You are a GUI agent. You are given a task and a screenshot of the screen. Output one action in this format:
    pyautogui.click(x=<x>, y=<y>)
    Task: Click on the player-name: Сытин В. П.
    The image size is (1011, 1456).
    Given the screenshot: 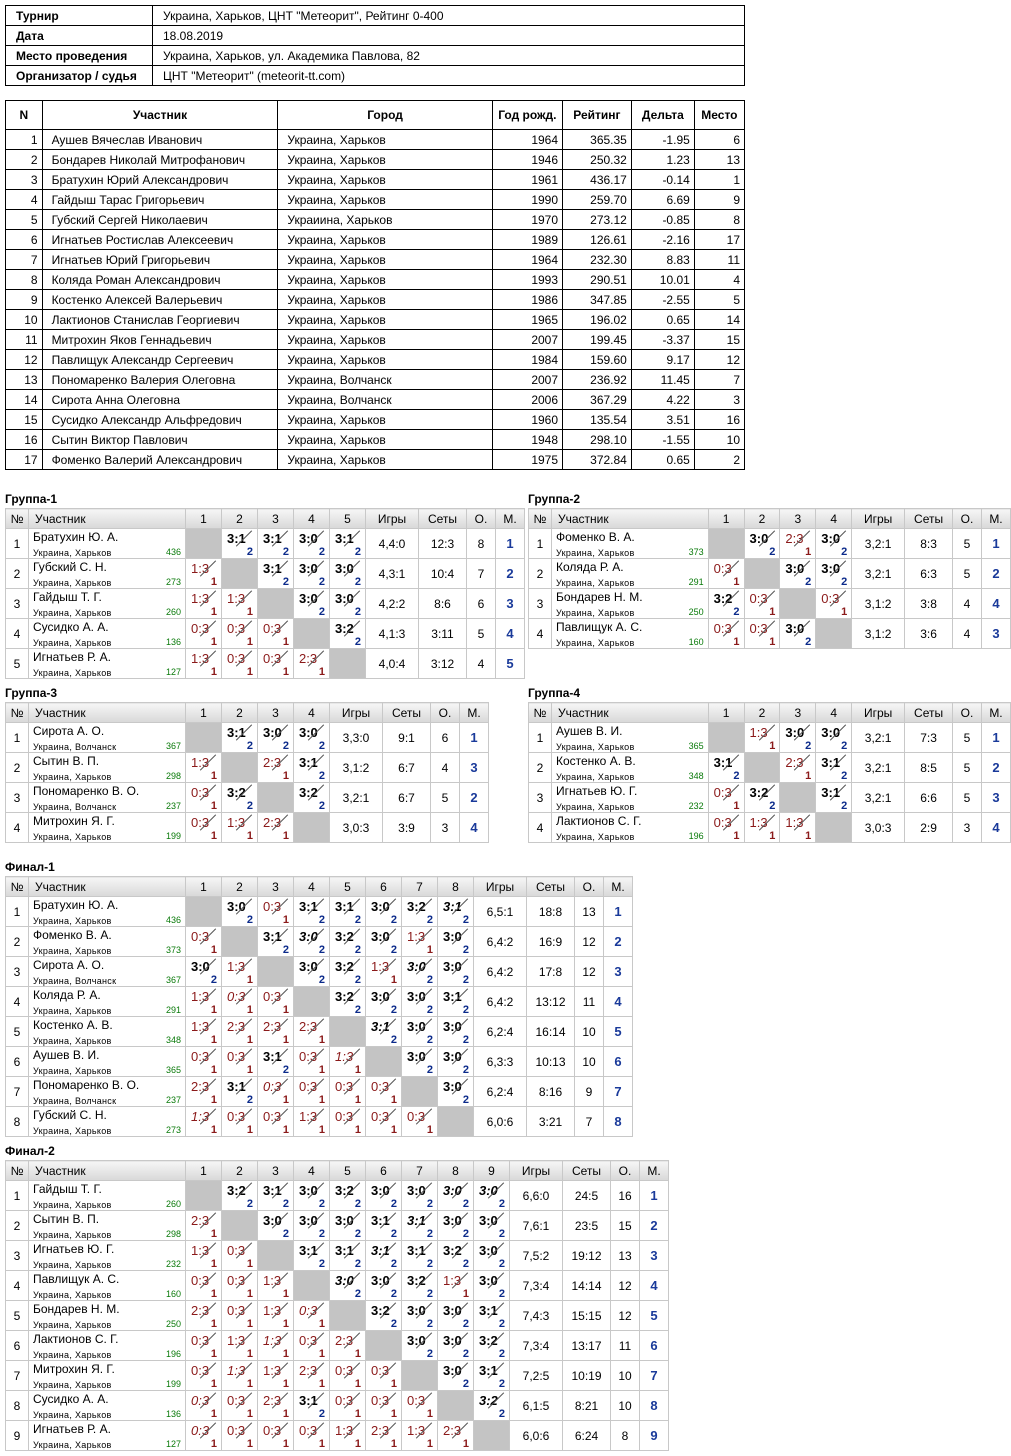 What is the action you would take?
    pyautogui.click(x=66, y=761)
    